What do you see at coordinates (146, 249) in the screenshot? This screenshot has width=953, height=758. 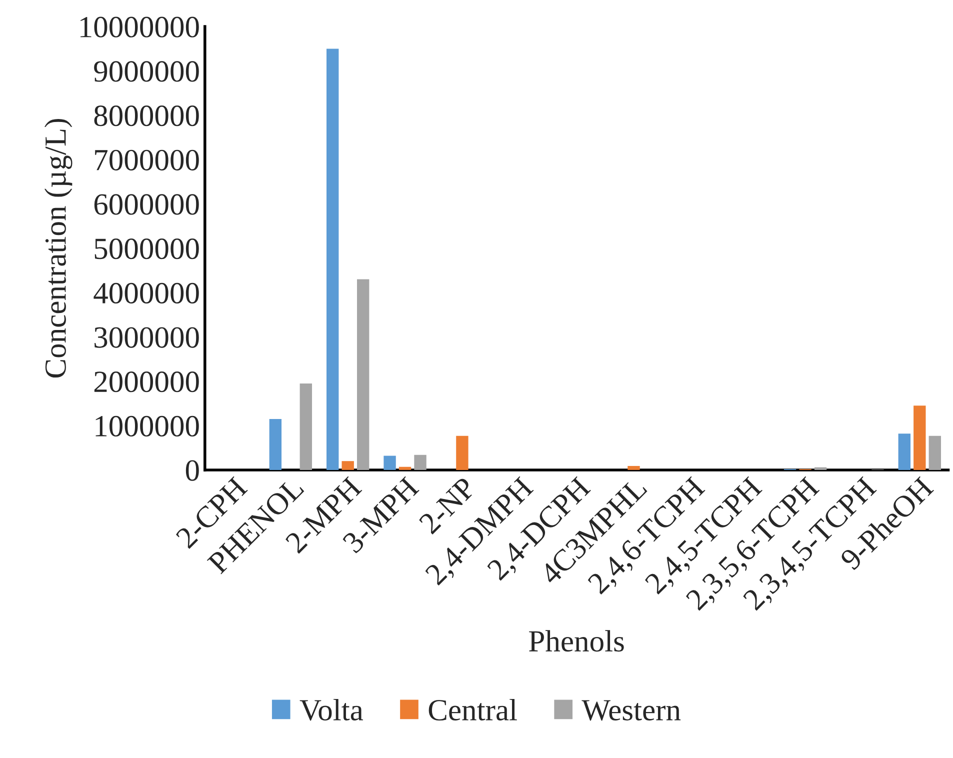 I see `y-tick-label: 5000000` at bounding box center [146, 249].